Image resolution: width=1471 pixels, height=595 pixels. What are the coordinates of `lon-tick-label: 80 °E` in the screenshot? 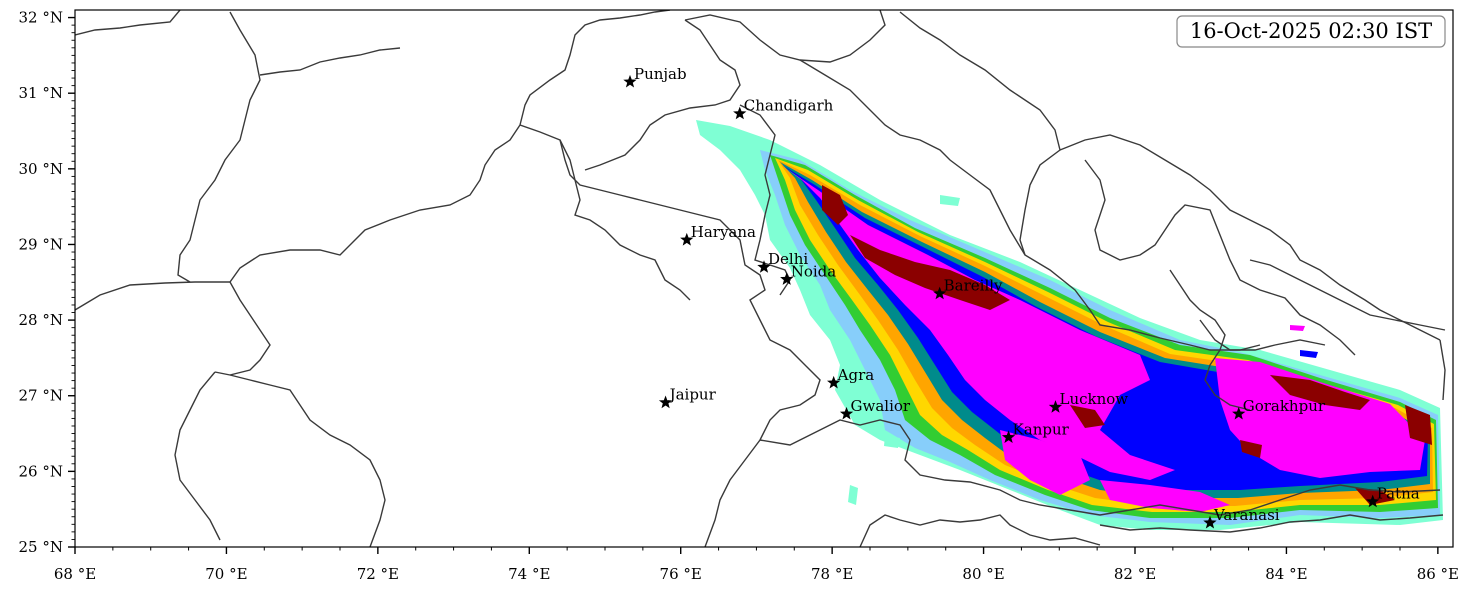 It's located at (983, 574).